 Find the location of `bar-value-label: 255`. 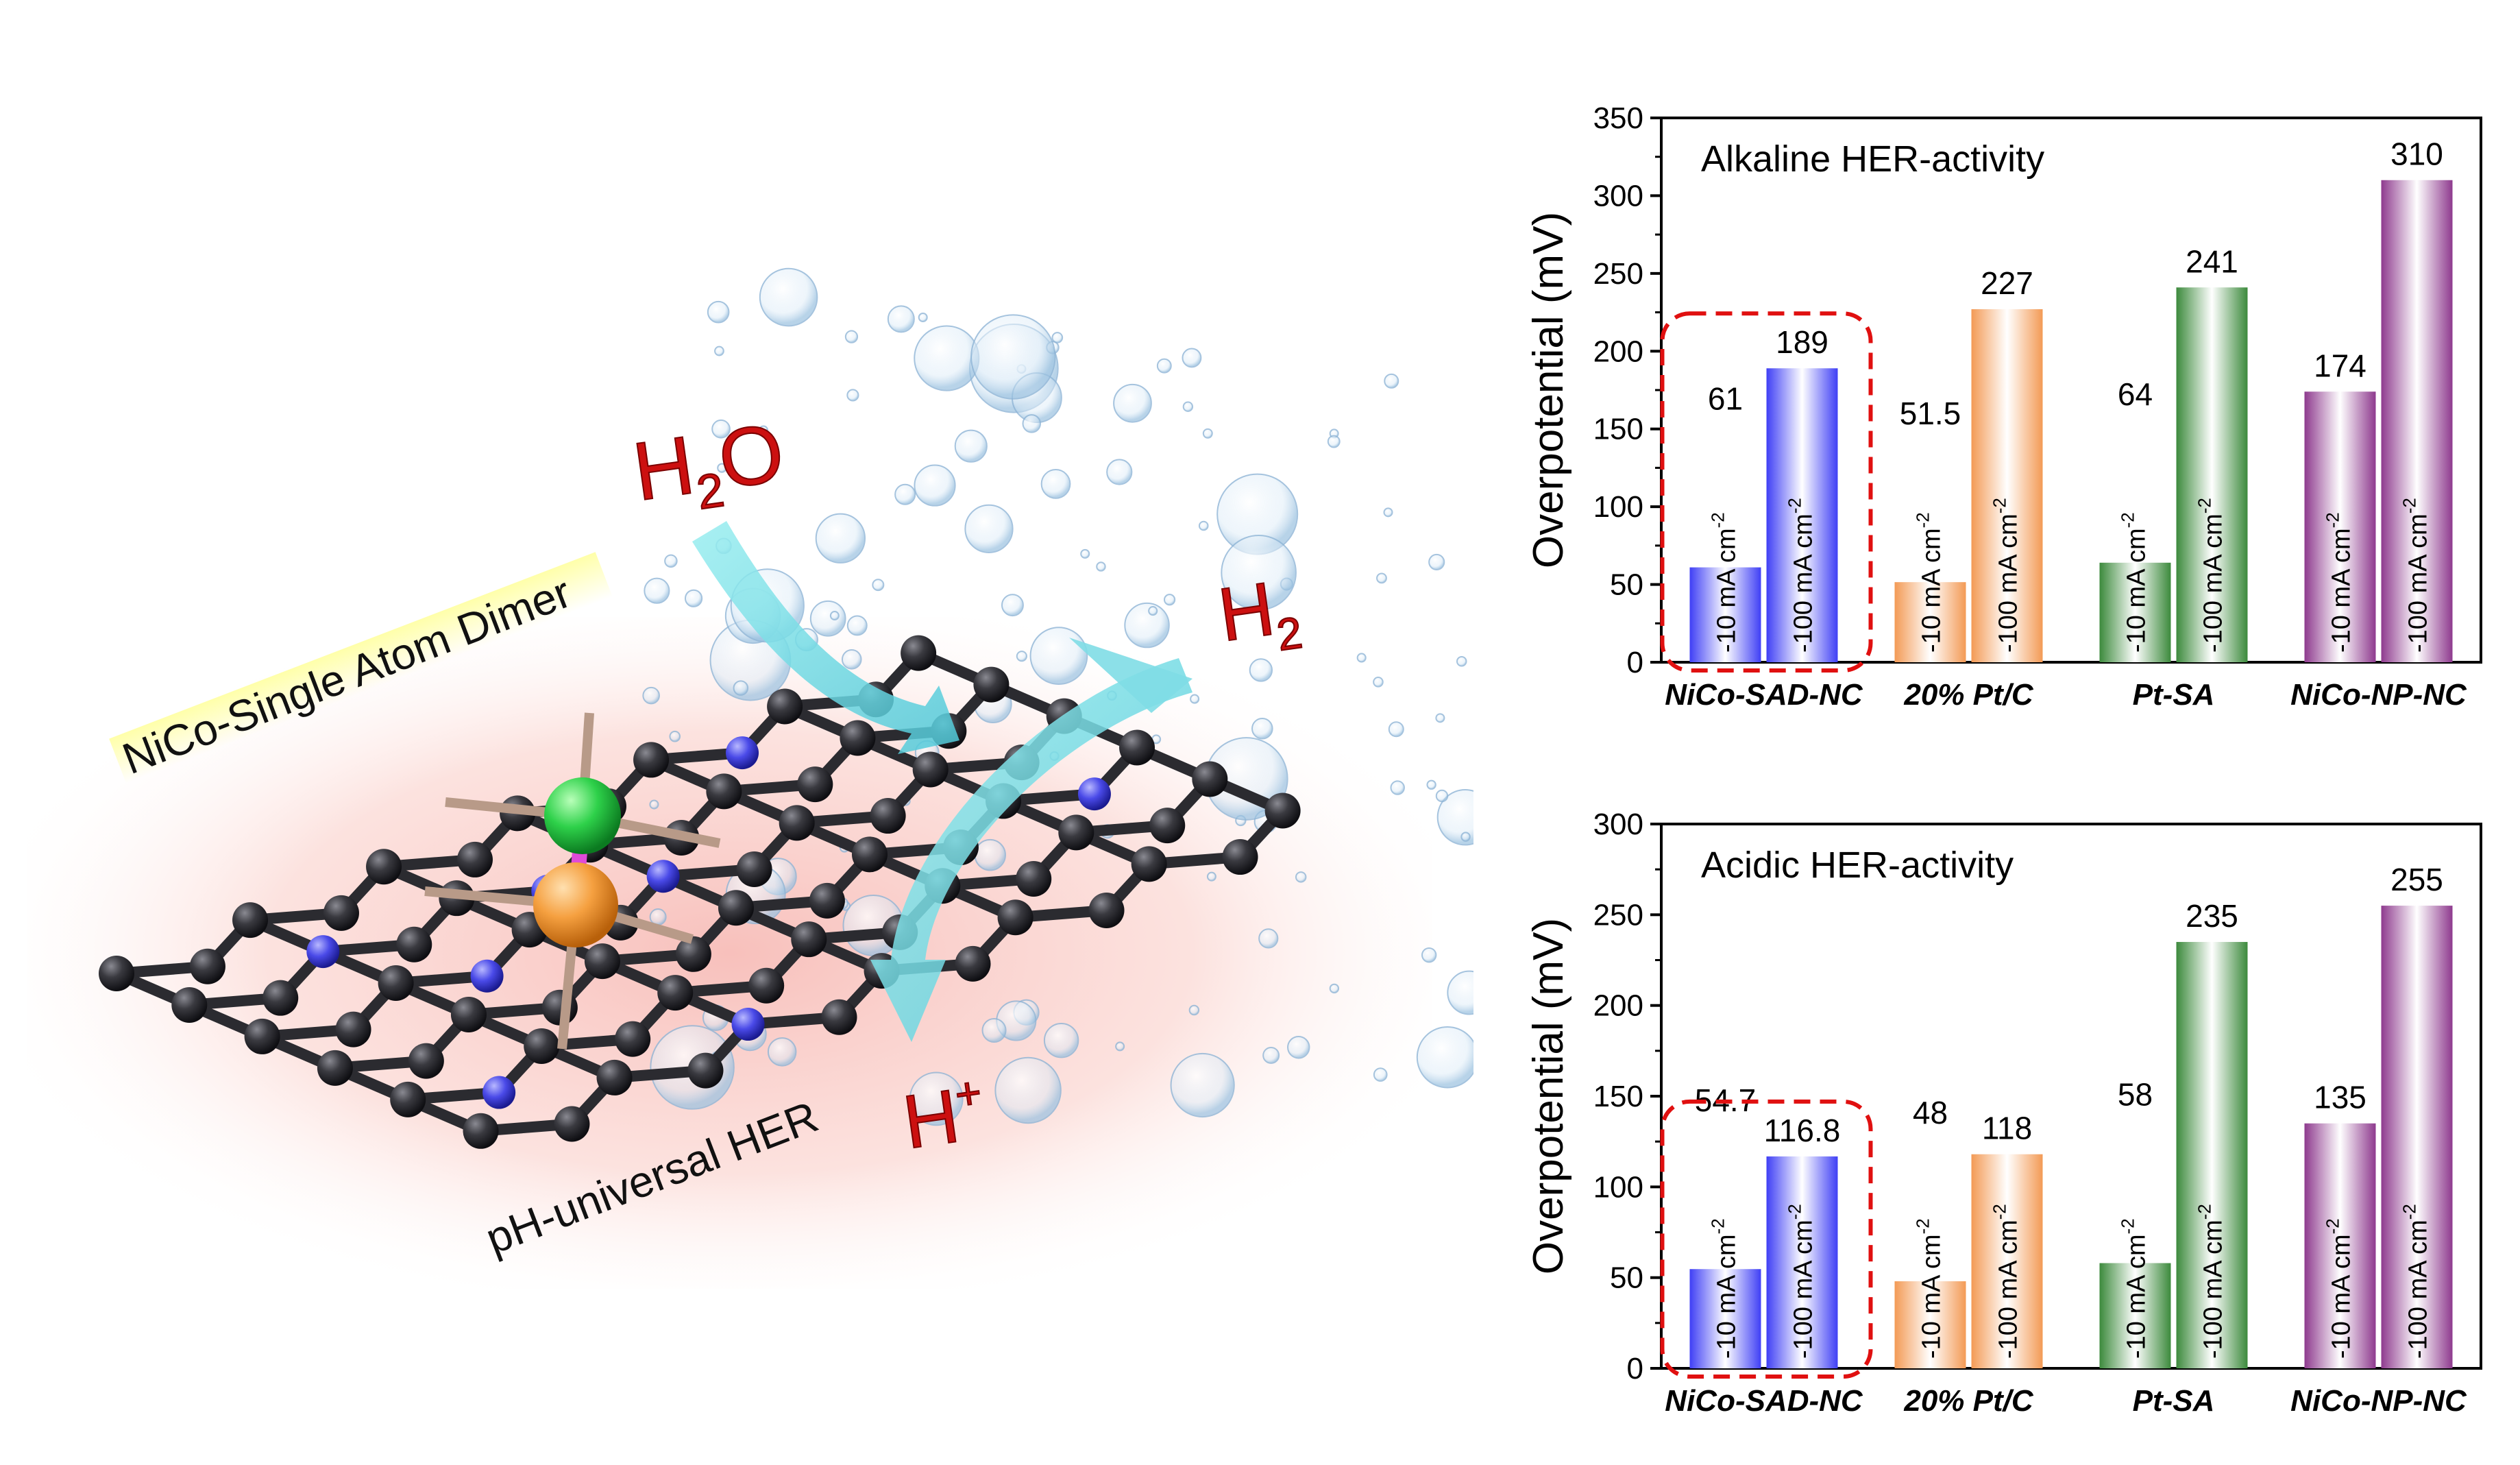

bar-value-label: 255 is located at coordinates (2416, 879).